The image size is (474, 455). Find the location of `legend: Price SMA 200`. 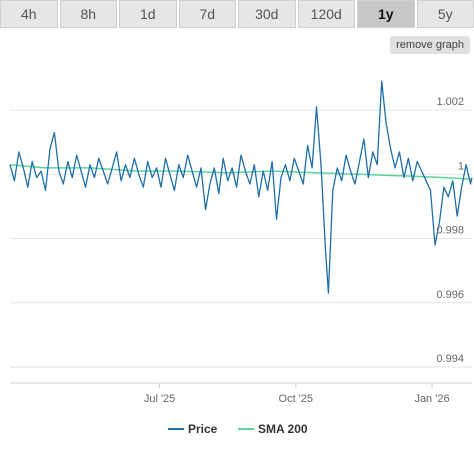

legend: Price SMA 200 is located at coordinates (238, 429).